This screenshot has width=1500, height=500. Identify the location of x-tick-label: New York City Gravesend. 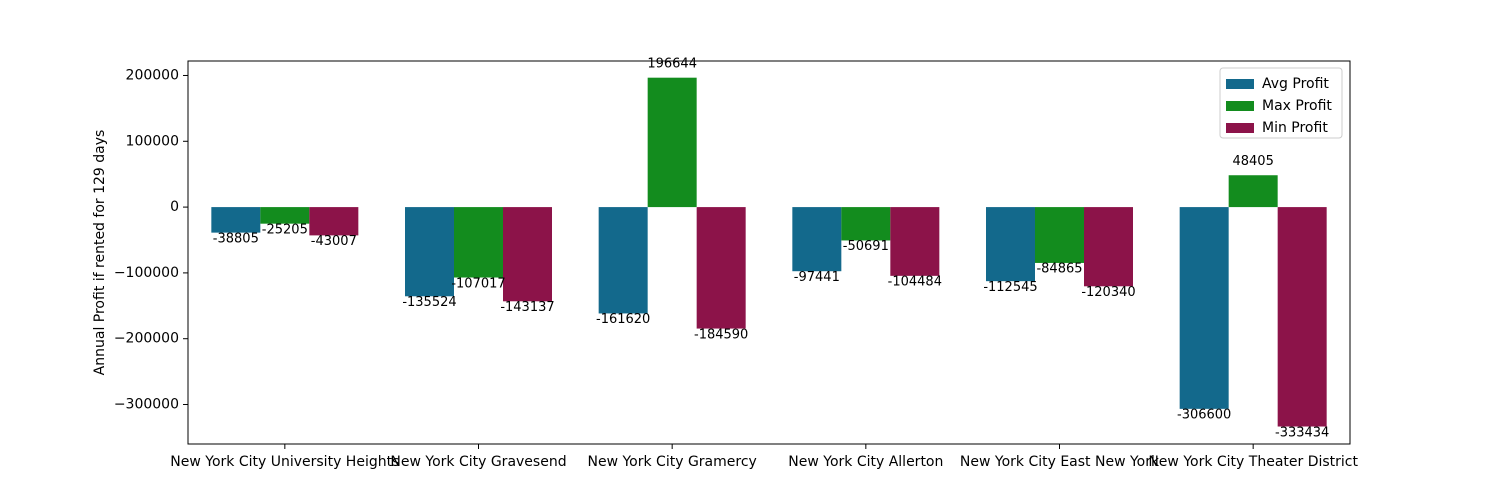
(478, 462).